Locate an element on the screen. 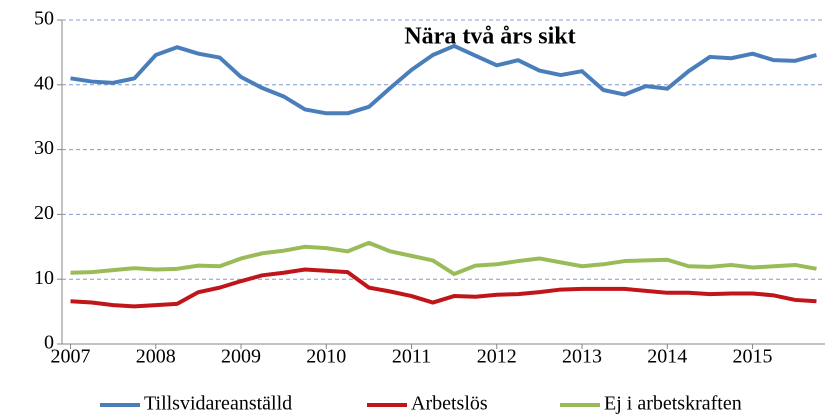 The image size is (825, 418). x-tick-label: 2010 is located at coordinates (326, 357).